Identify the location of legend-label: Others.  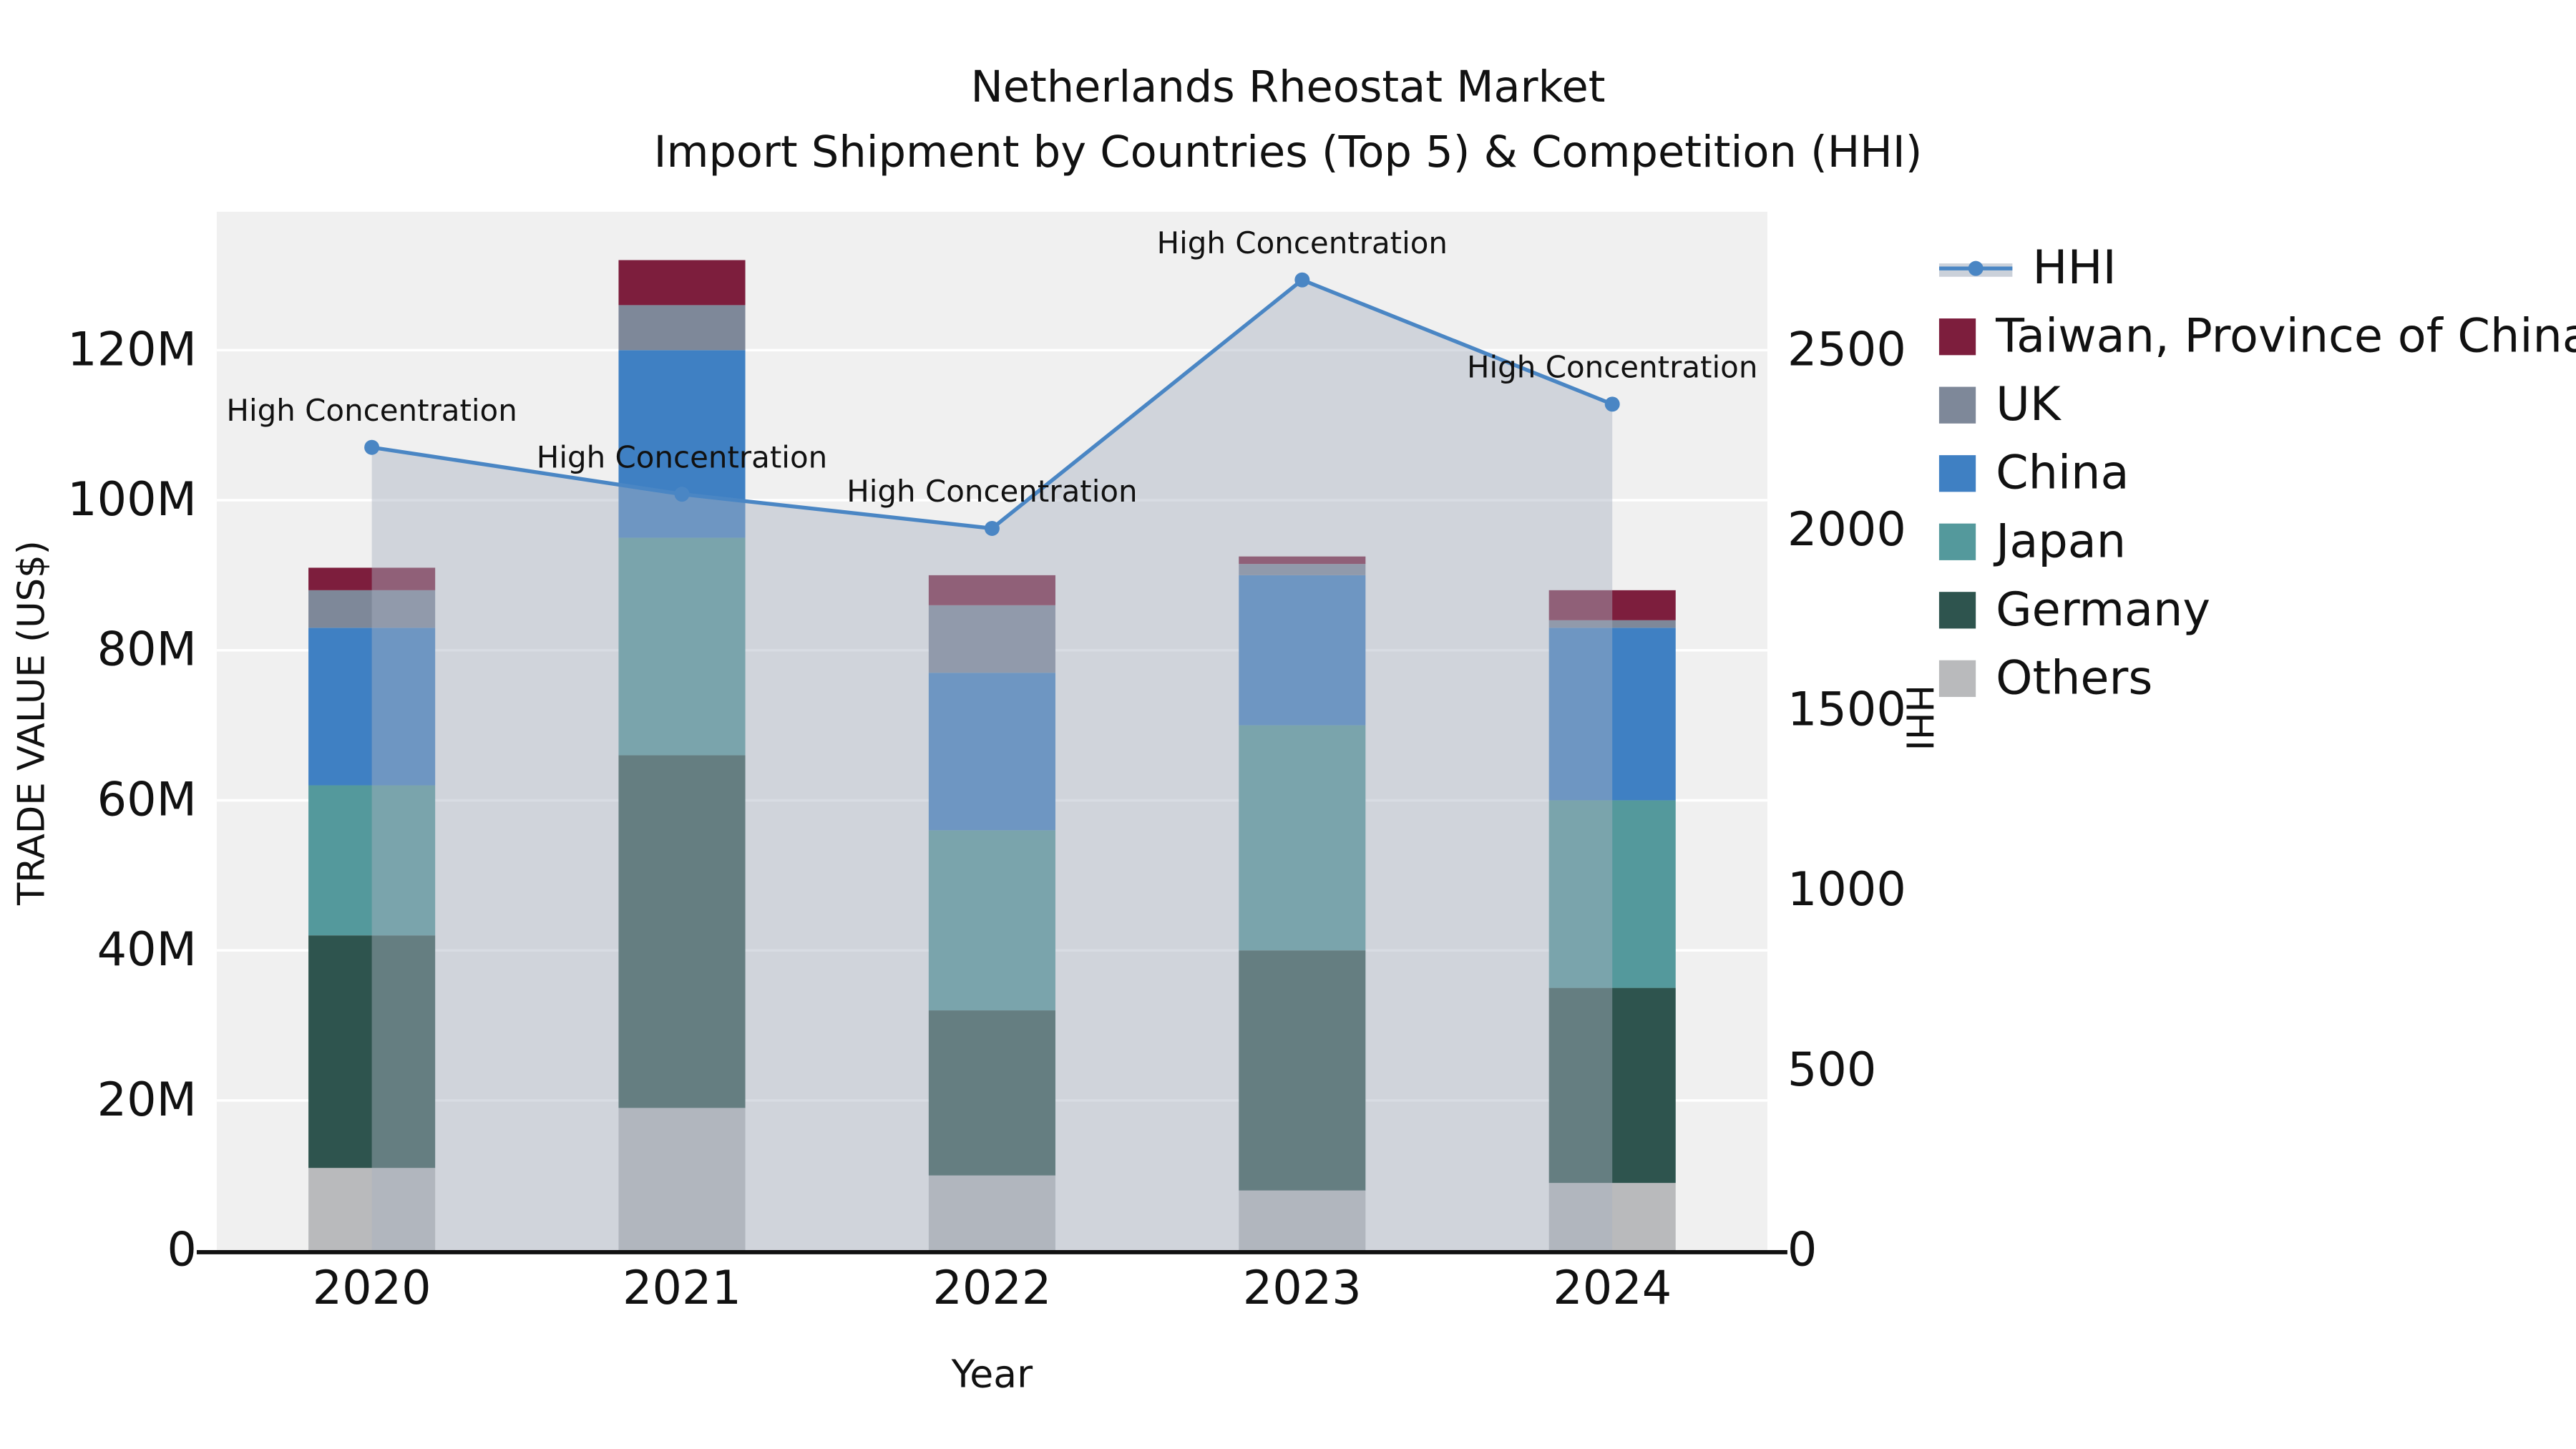
(2074, 678).